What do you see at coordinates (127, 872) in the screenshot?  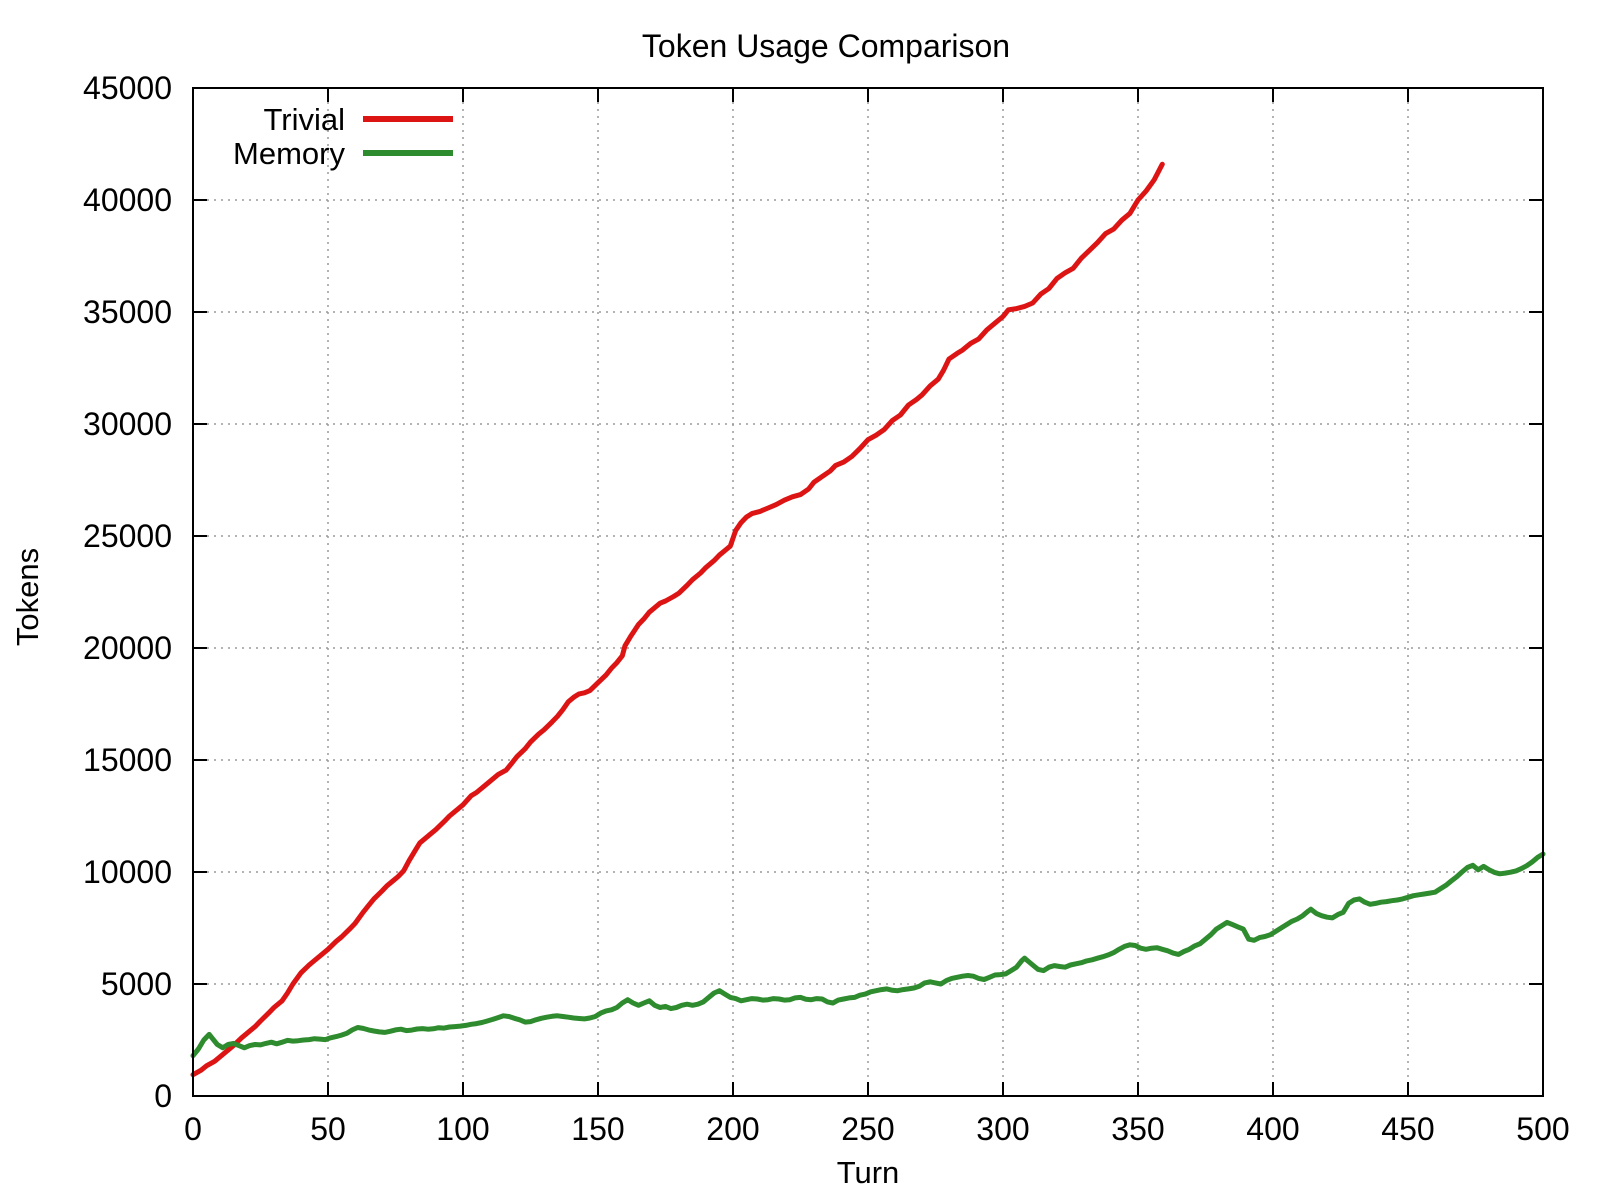 I see `y-tick-label: 10000` at bounding box center [127, 872].